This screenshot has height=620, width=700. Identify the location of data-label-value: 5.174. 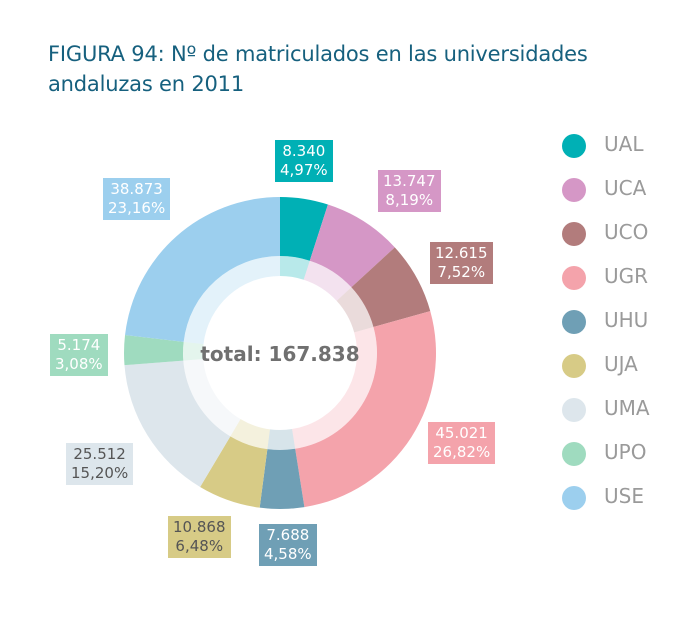
(79, 345).